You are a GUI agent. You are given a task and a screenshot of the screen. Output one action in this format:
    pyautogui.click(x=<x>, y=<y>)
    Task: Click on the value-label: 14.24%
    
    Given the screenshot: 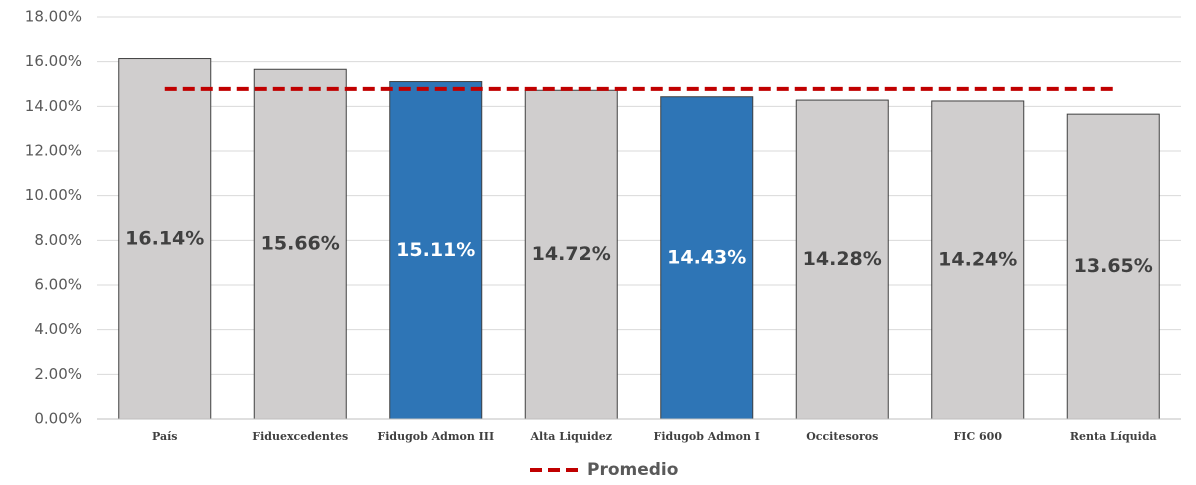 What is the action you would take?
    pyautogui.click(x=977, y=259)
    